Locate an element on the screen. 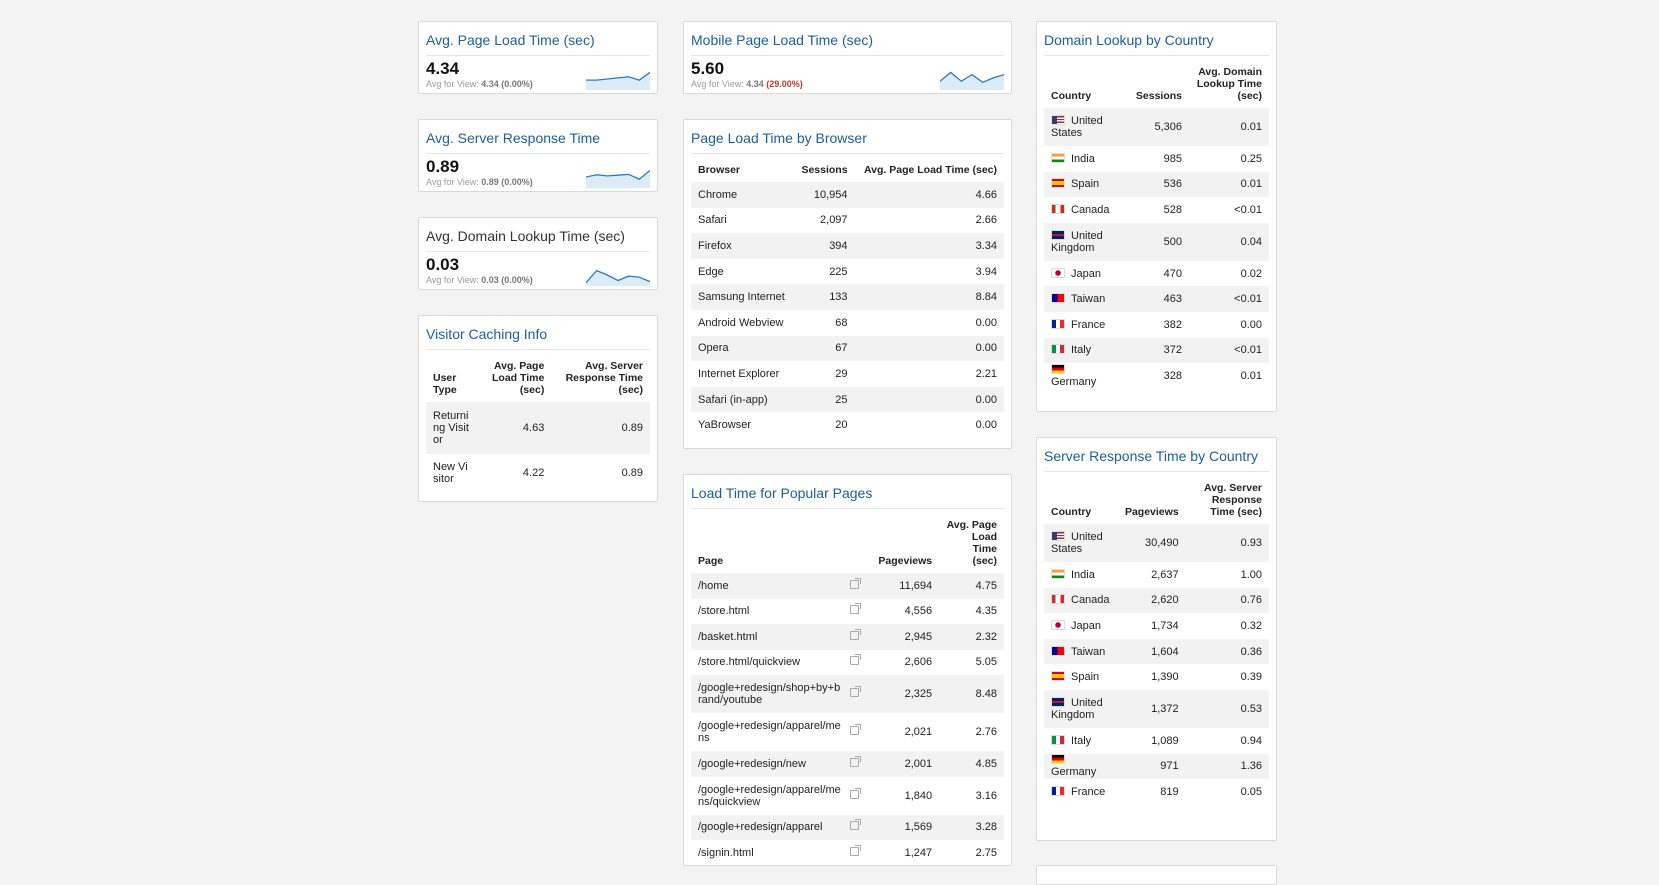 This screenshot has height=885, width=1659. flag-es-icon is located at coordinates (1058, 183).